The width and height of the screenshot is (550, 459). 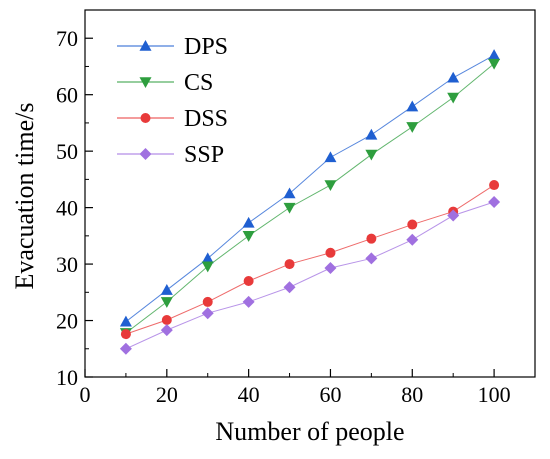 What do you see at coordinates (67, 321) in the screenshot?
I see `y-tick-label: 20` at bounding box center [67, 321].